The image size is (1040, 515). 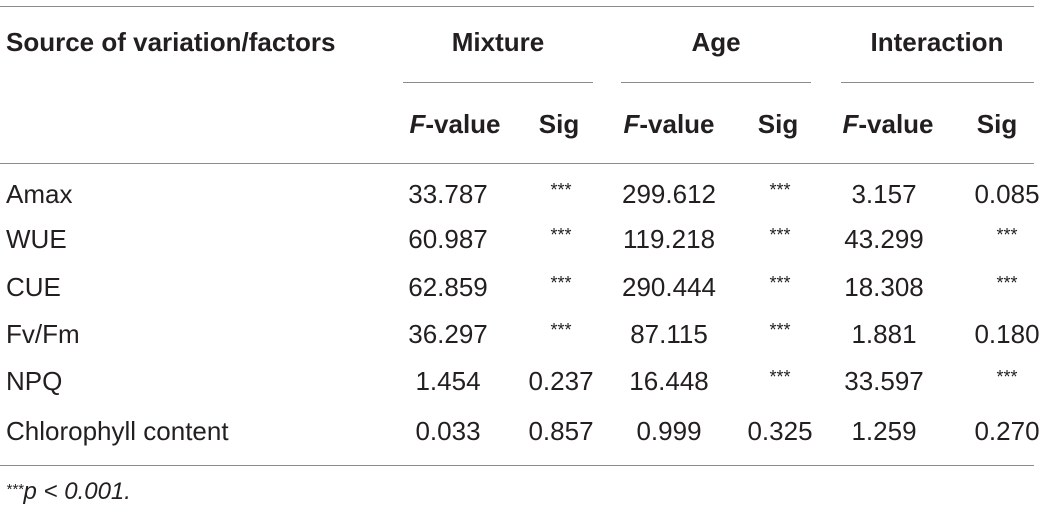 I want to click on cell-sig-mixture: 0.237, so click(x=561, y=381).